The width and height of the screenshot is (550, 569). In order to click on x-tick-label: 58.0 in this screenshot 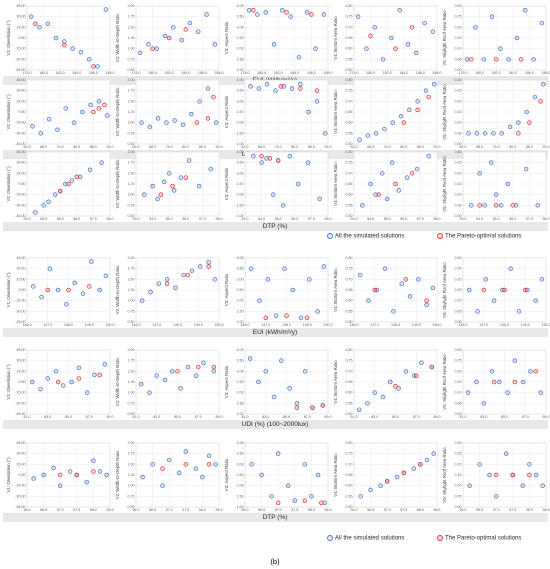, I will do `click(437, 219)`.